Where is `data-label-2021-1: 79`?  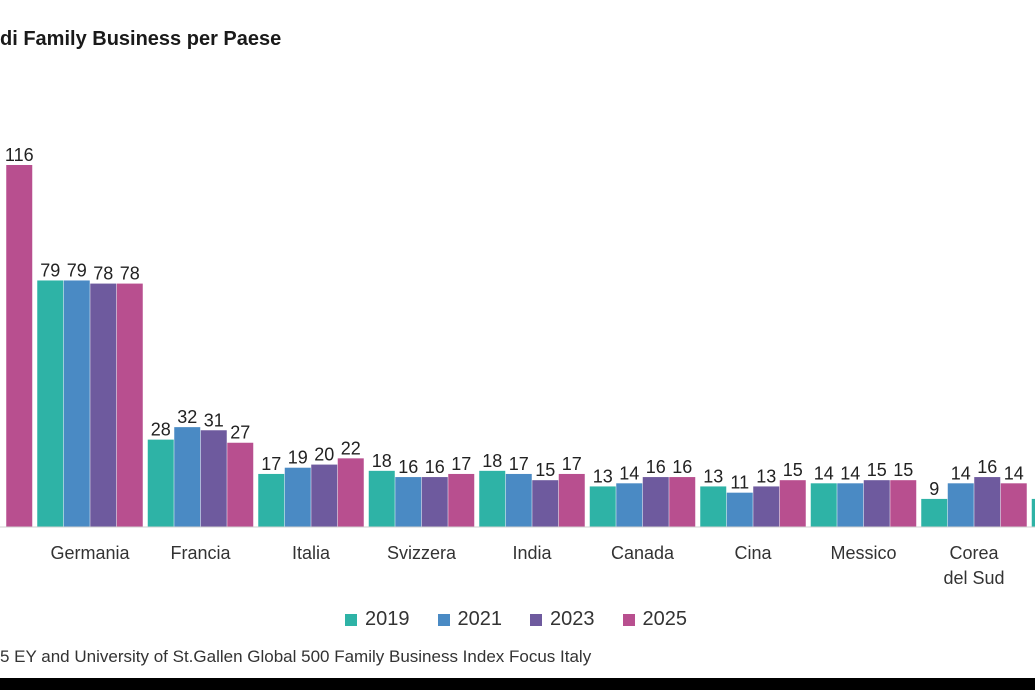 data-label-2021-1: 79 is located at coordinates (77, 270).